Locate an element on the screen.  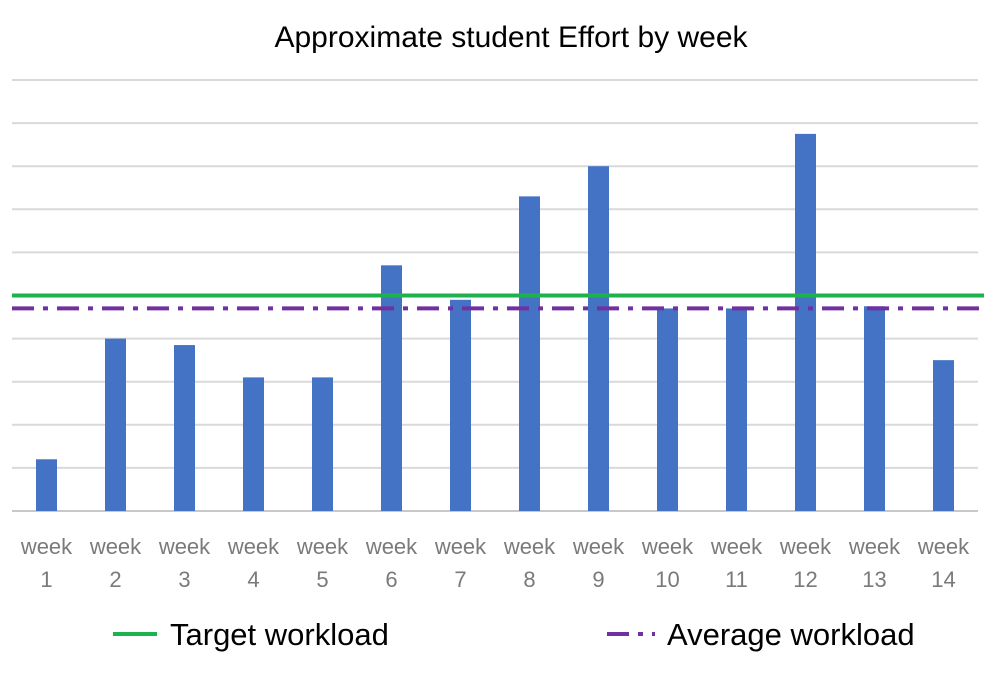
reference-lines is located at coordinates (498, 302).